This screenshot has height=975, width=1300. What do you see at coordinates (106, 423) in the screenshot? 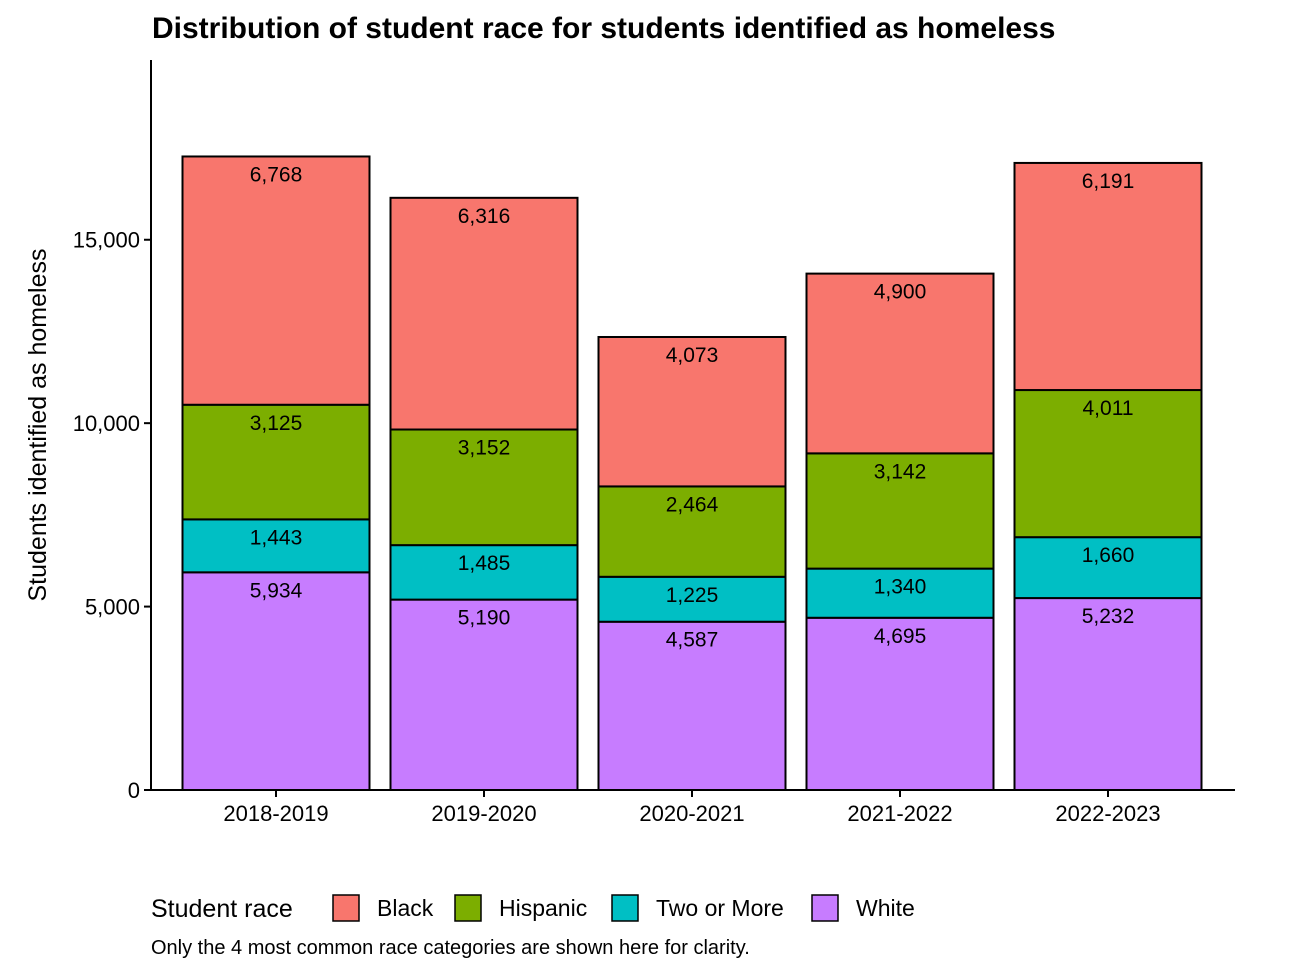
I see `y-tick-label: 10,000` at bounding box center [106, 423].